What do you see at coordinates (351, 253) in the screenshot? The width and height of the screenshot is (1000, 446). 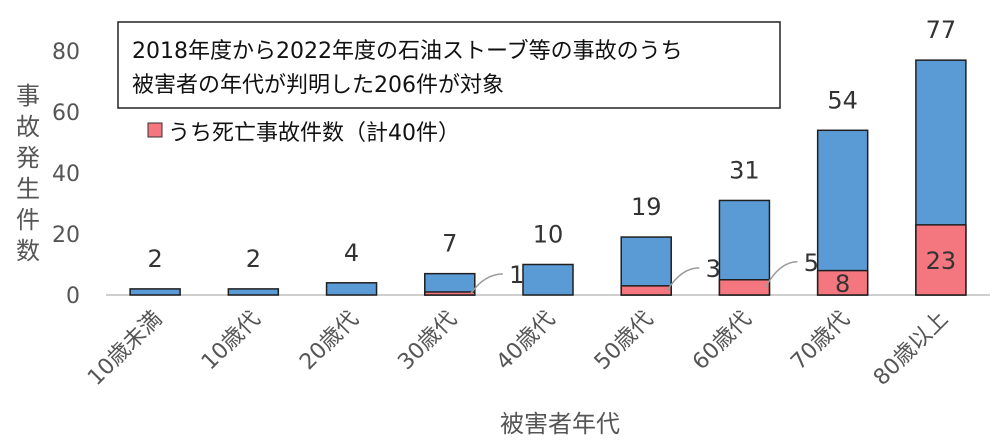 I see `total-value-label: 4` at bounding box center [351, 253].